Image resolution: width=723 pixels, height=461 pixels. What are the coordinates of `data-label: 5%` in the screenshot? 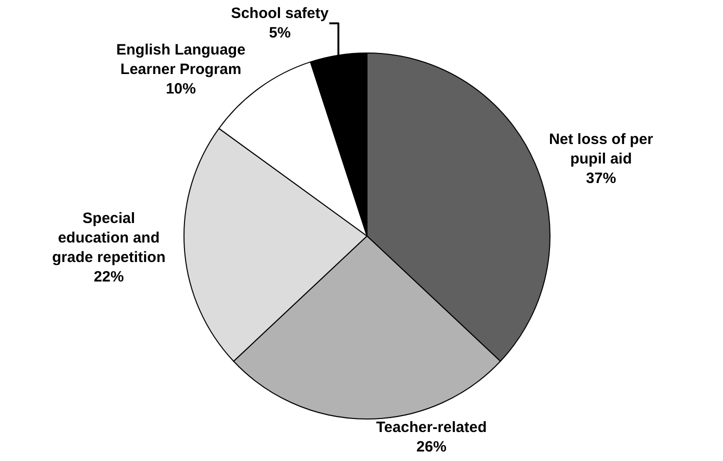 It's located at (279, 33).